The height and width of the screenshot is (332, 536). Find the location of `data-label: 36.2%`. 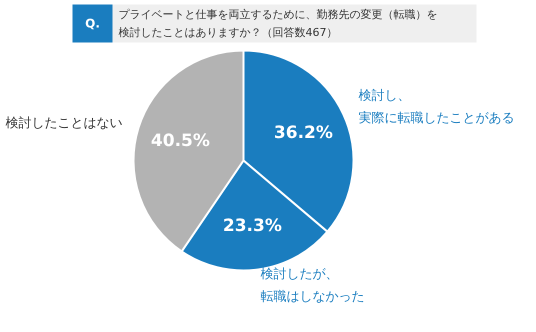

data-label: 36.2% is located at coordinates (303, 132).